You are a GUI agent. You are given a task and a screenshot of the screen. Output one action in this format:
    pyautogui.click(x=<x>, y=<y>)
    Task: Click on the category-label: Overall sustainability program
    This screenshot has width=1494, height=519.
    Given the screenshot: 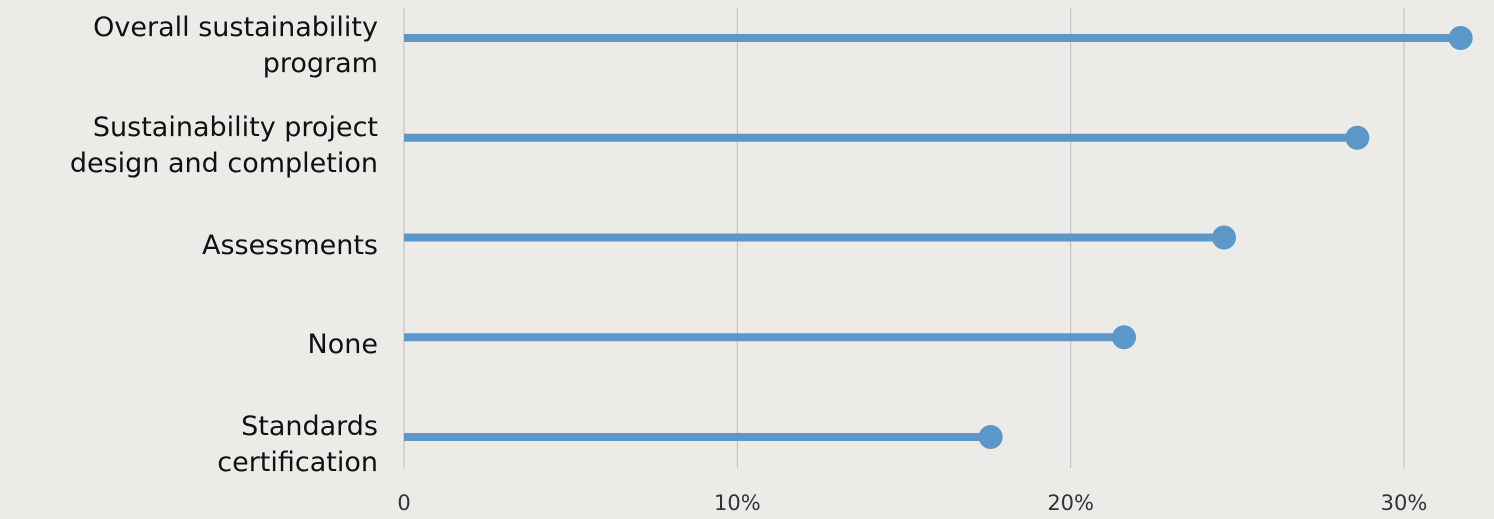 What is the action you would take?
    pyautogui.click(x=235, y=45)
    